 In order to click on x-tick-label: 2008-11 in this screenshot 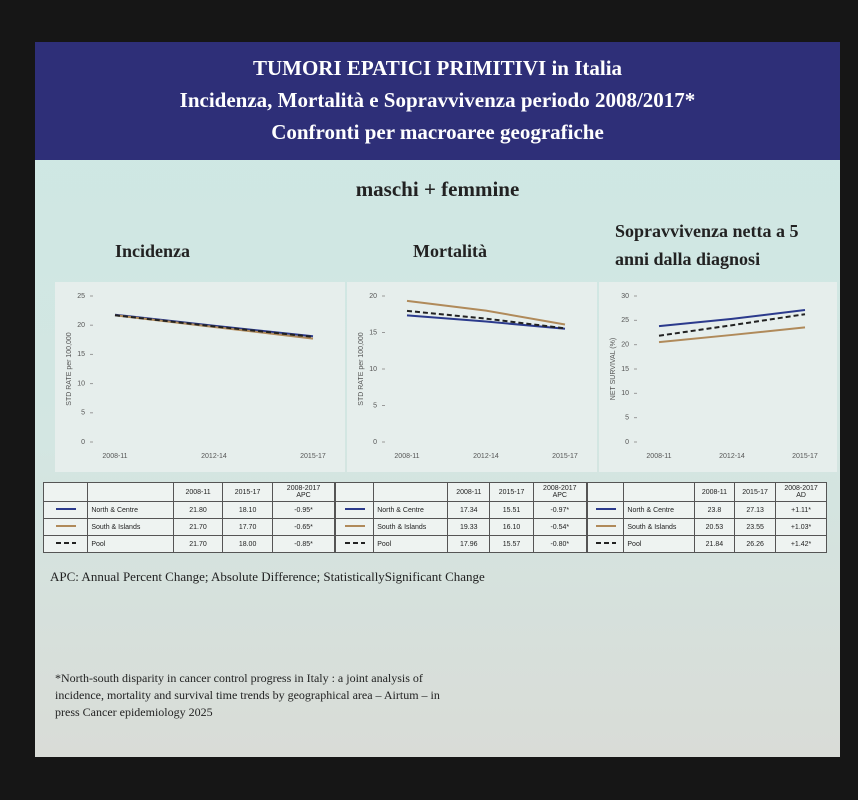, I will do `click(114, 456)`.